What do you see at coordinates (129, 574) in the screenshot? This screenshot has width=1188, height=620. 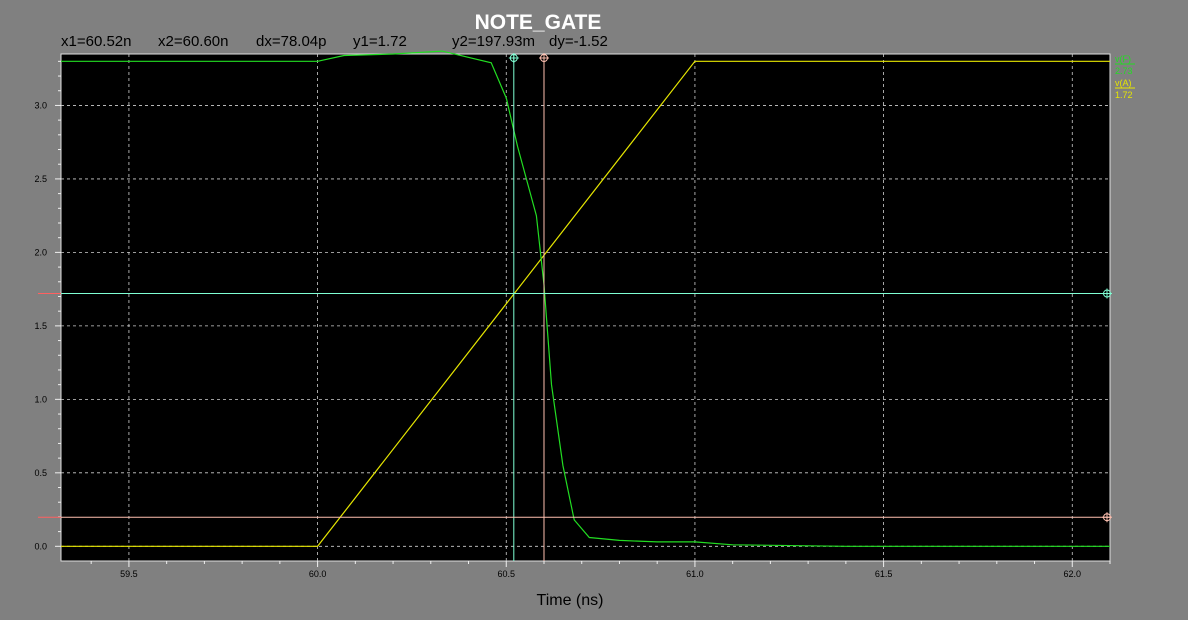 I see `x-tick-label: 59.5` at bounding box center [129, 574].